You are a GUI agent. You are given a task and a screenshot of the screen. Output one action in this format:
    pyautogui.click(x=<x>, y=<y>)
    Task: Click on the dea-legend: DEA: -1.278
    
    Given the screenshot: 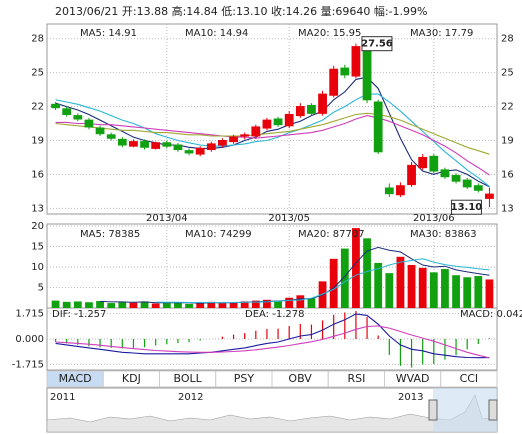 What is the action you would take?
    pyautogui.click(x=274, y=314)
    